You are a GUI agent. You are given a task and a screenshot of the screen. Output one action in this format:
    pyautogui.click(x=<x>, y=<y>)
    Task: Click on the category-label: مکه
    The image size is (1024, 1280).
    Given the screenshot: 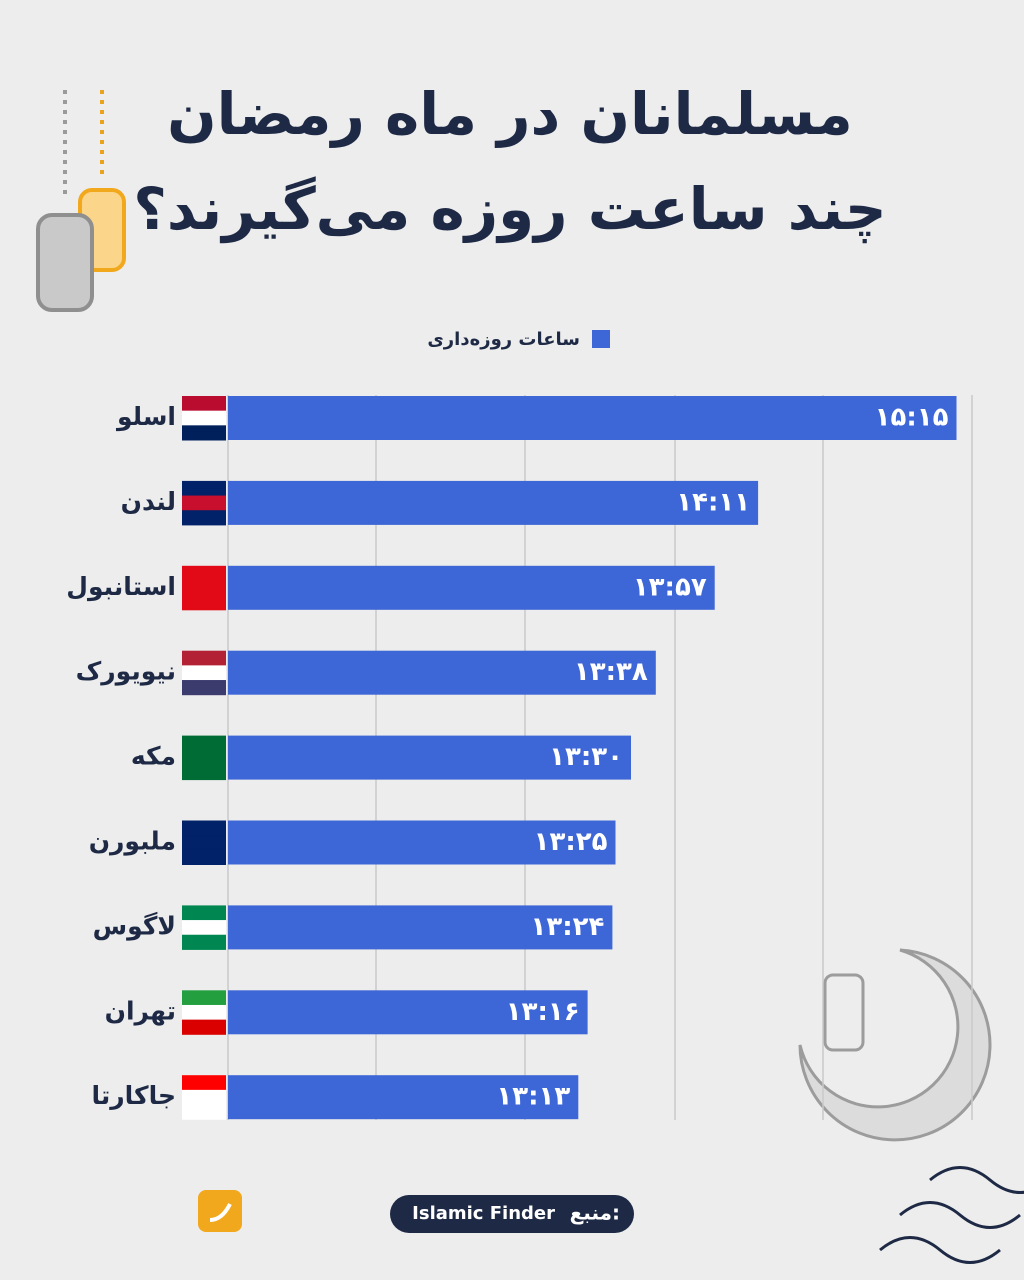 What is the action you would take?
    pyautogui.click(x=153, y=756)
    